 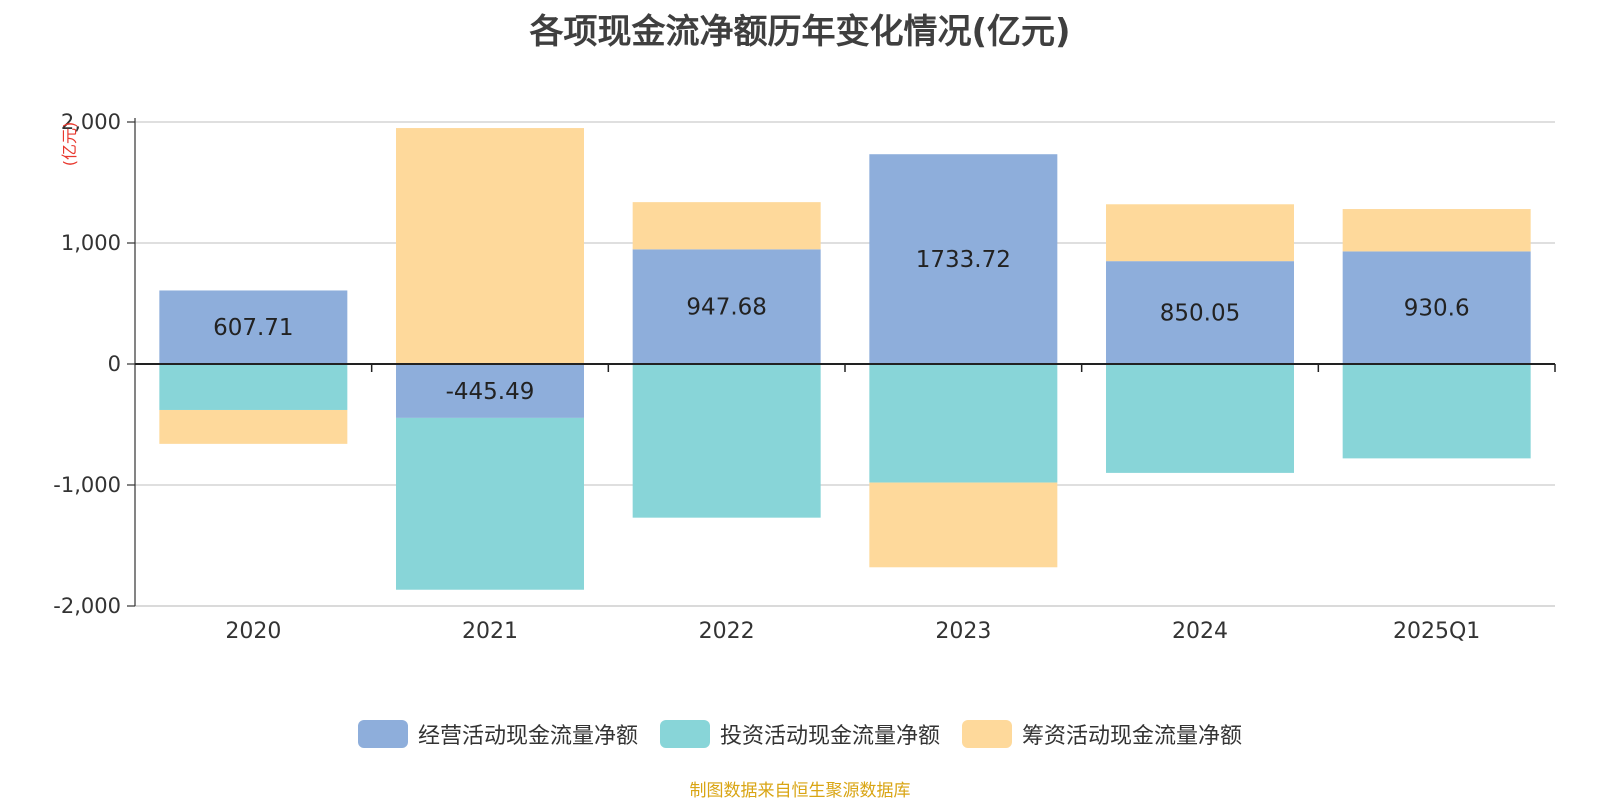 What do you see at coordinates (1436, 230) in the screenshot?
I see `bar-financing-2025Q1` at bounding box center [1436, 230].